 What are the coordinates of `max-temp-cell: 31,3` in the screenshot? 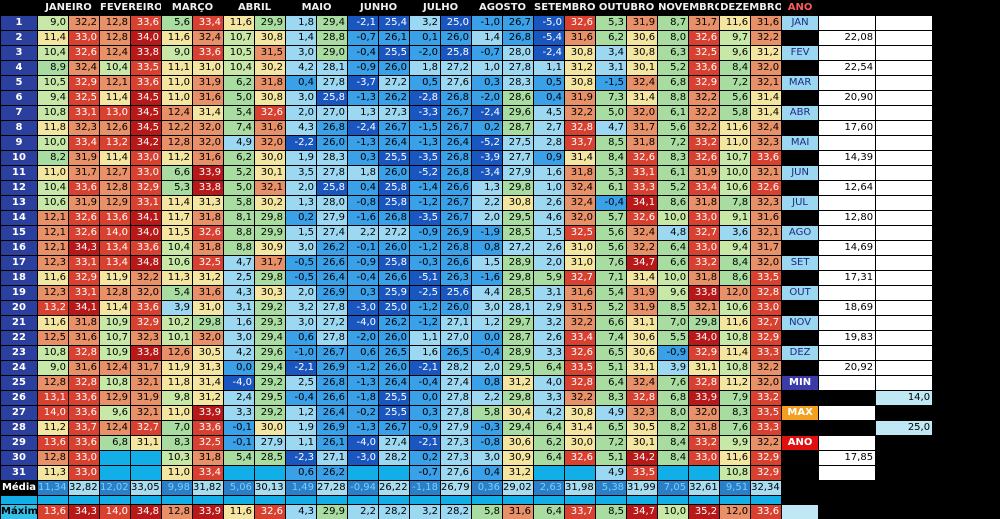 It's located at (208, 203).